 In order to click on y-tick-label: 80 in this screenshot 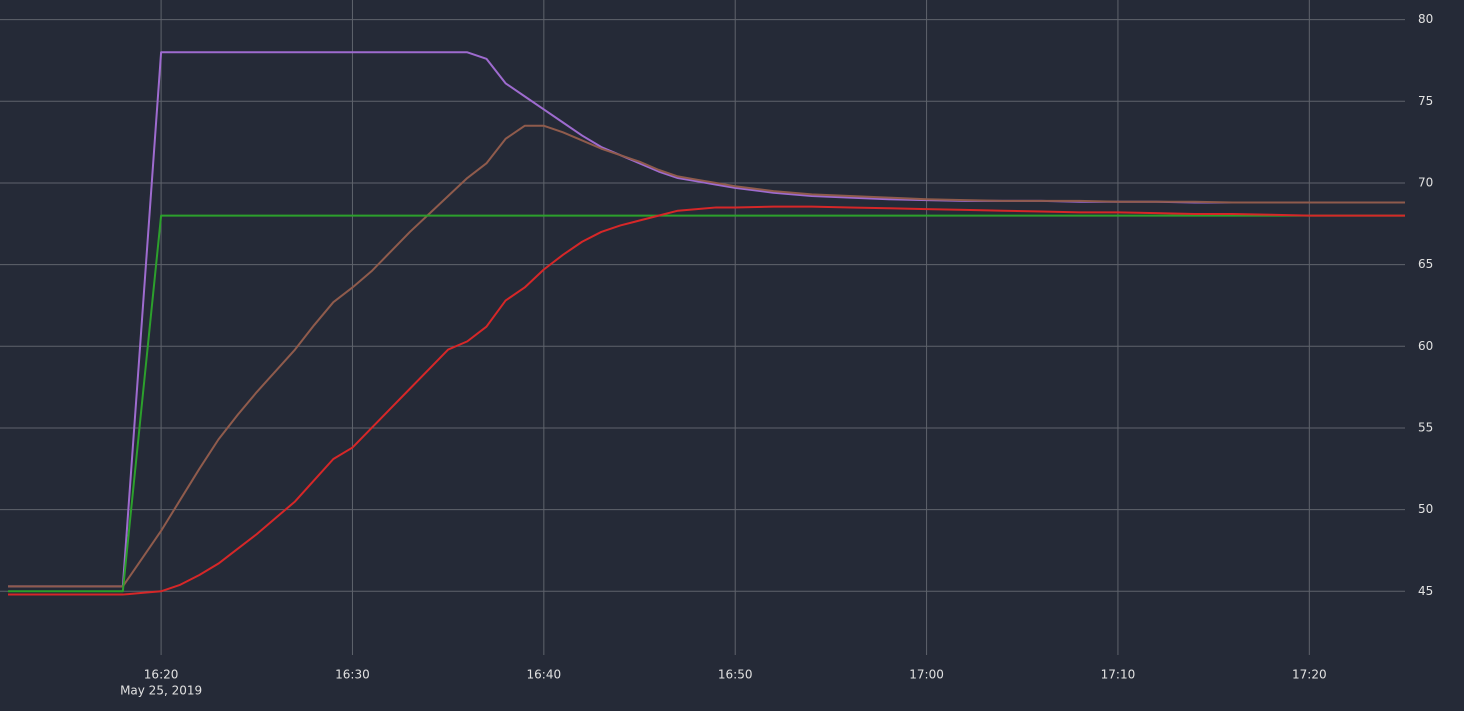, I will do `click(1425, 19)`.